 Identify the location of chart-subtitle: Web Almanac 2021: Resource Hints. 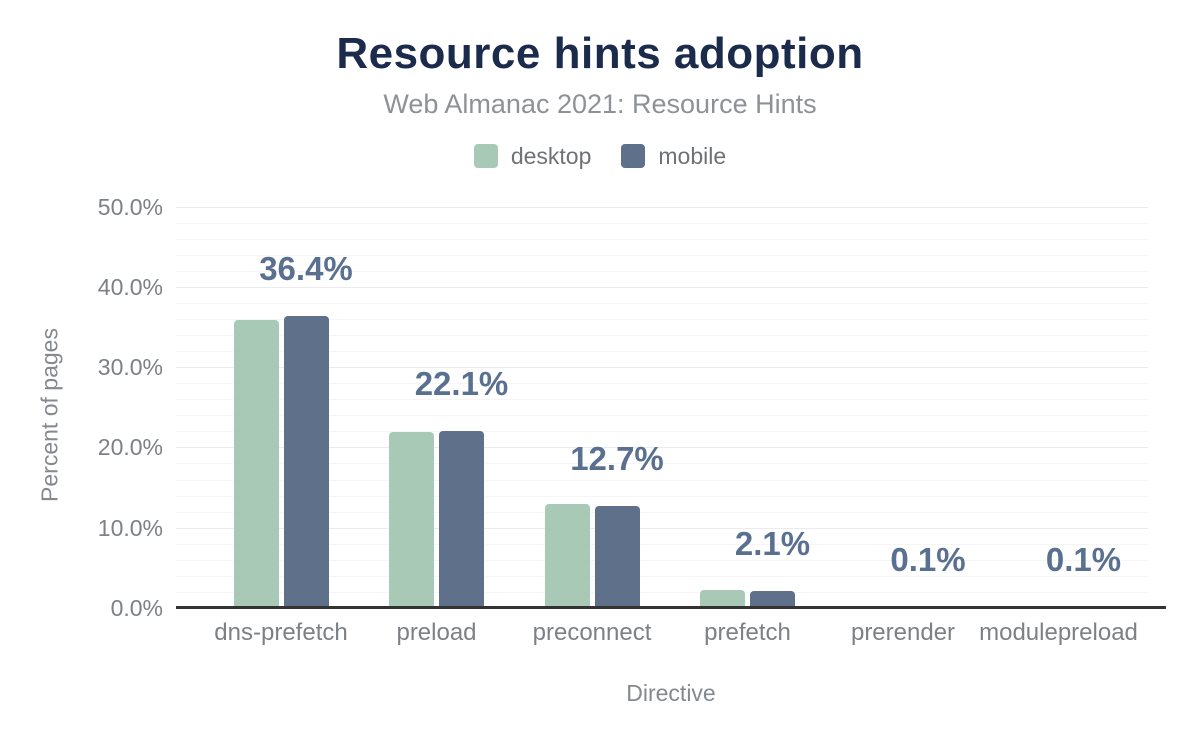
(600, 104).